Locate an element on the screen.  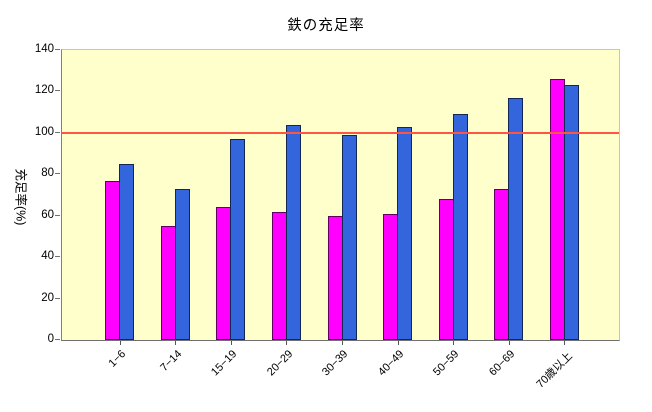
bar-group: 30−39 is located at coordinates (342, 214).